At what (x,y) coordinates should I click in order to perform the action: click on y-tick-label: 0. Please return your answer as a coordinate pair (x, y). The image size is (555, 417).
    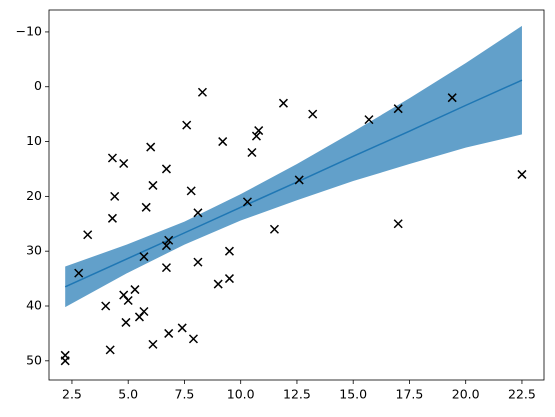
    Looking at the image, I should click on (38, 85).